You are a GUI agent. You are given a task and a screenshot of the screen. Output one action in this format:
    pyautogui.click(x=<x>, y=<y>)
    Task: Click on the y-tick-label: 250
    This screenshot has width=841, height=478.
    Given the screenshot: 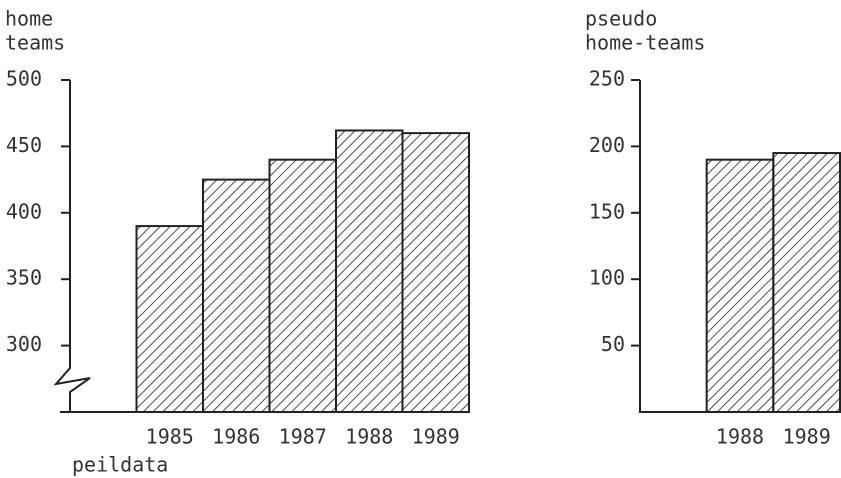 What is the action you would take?
    pyautogui.click(x=607, y=79)
    